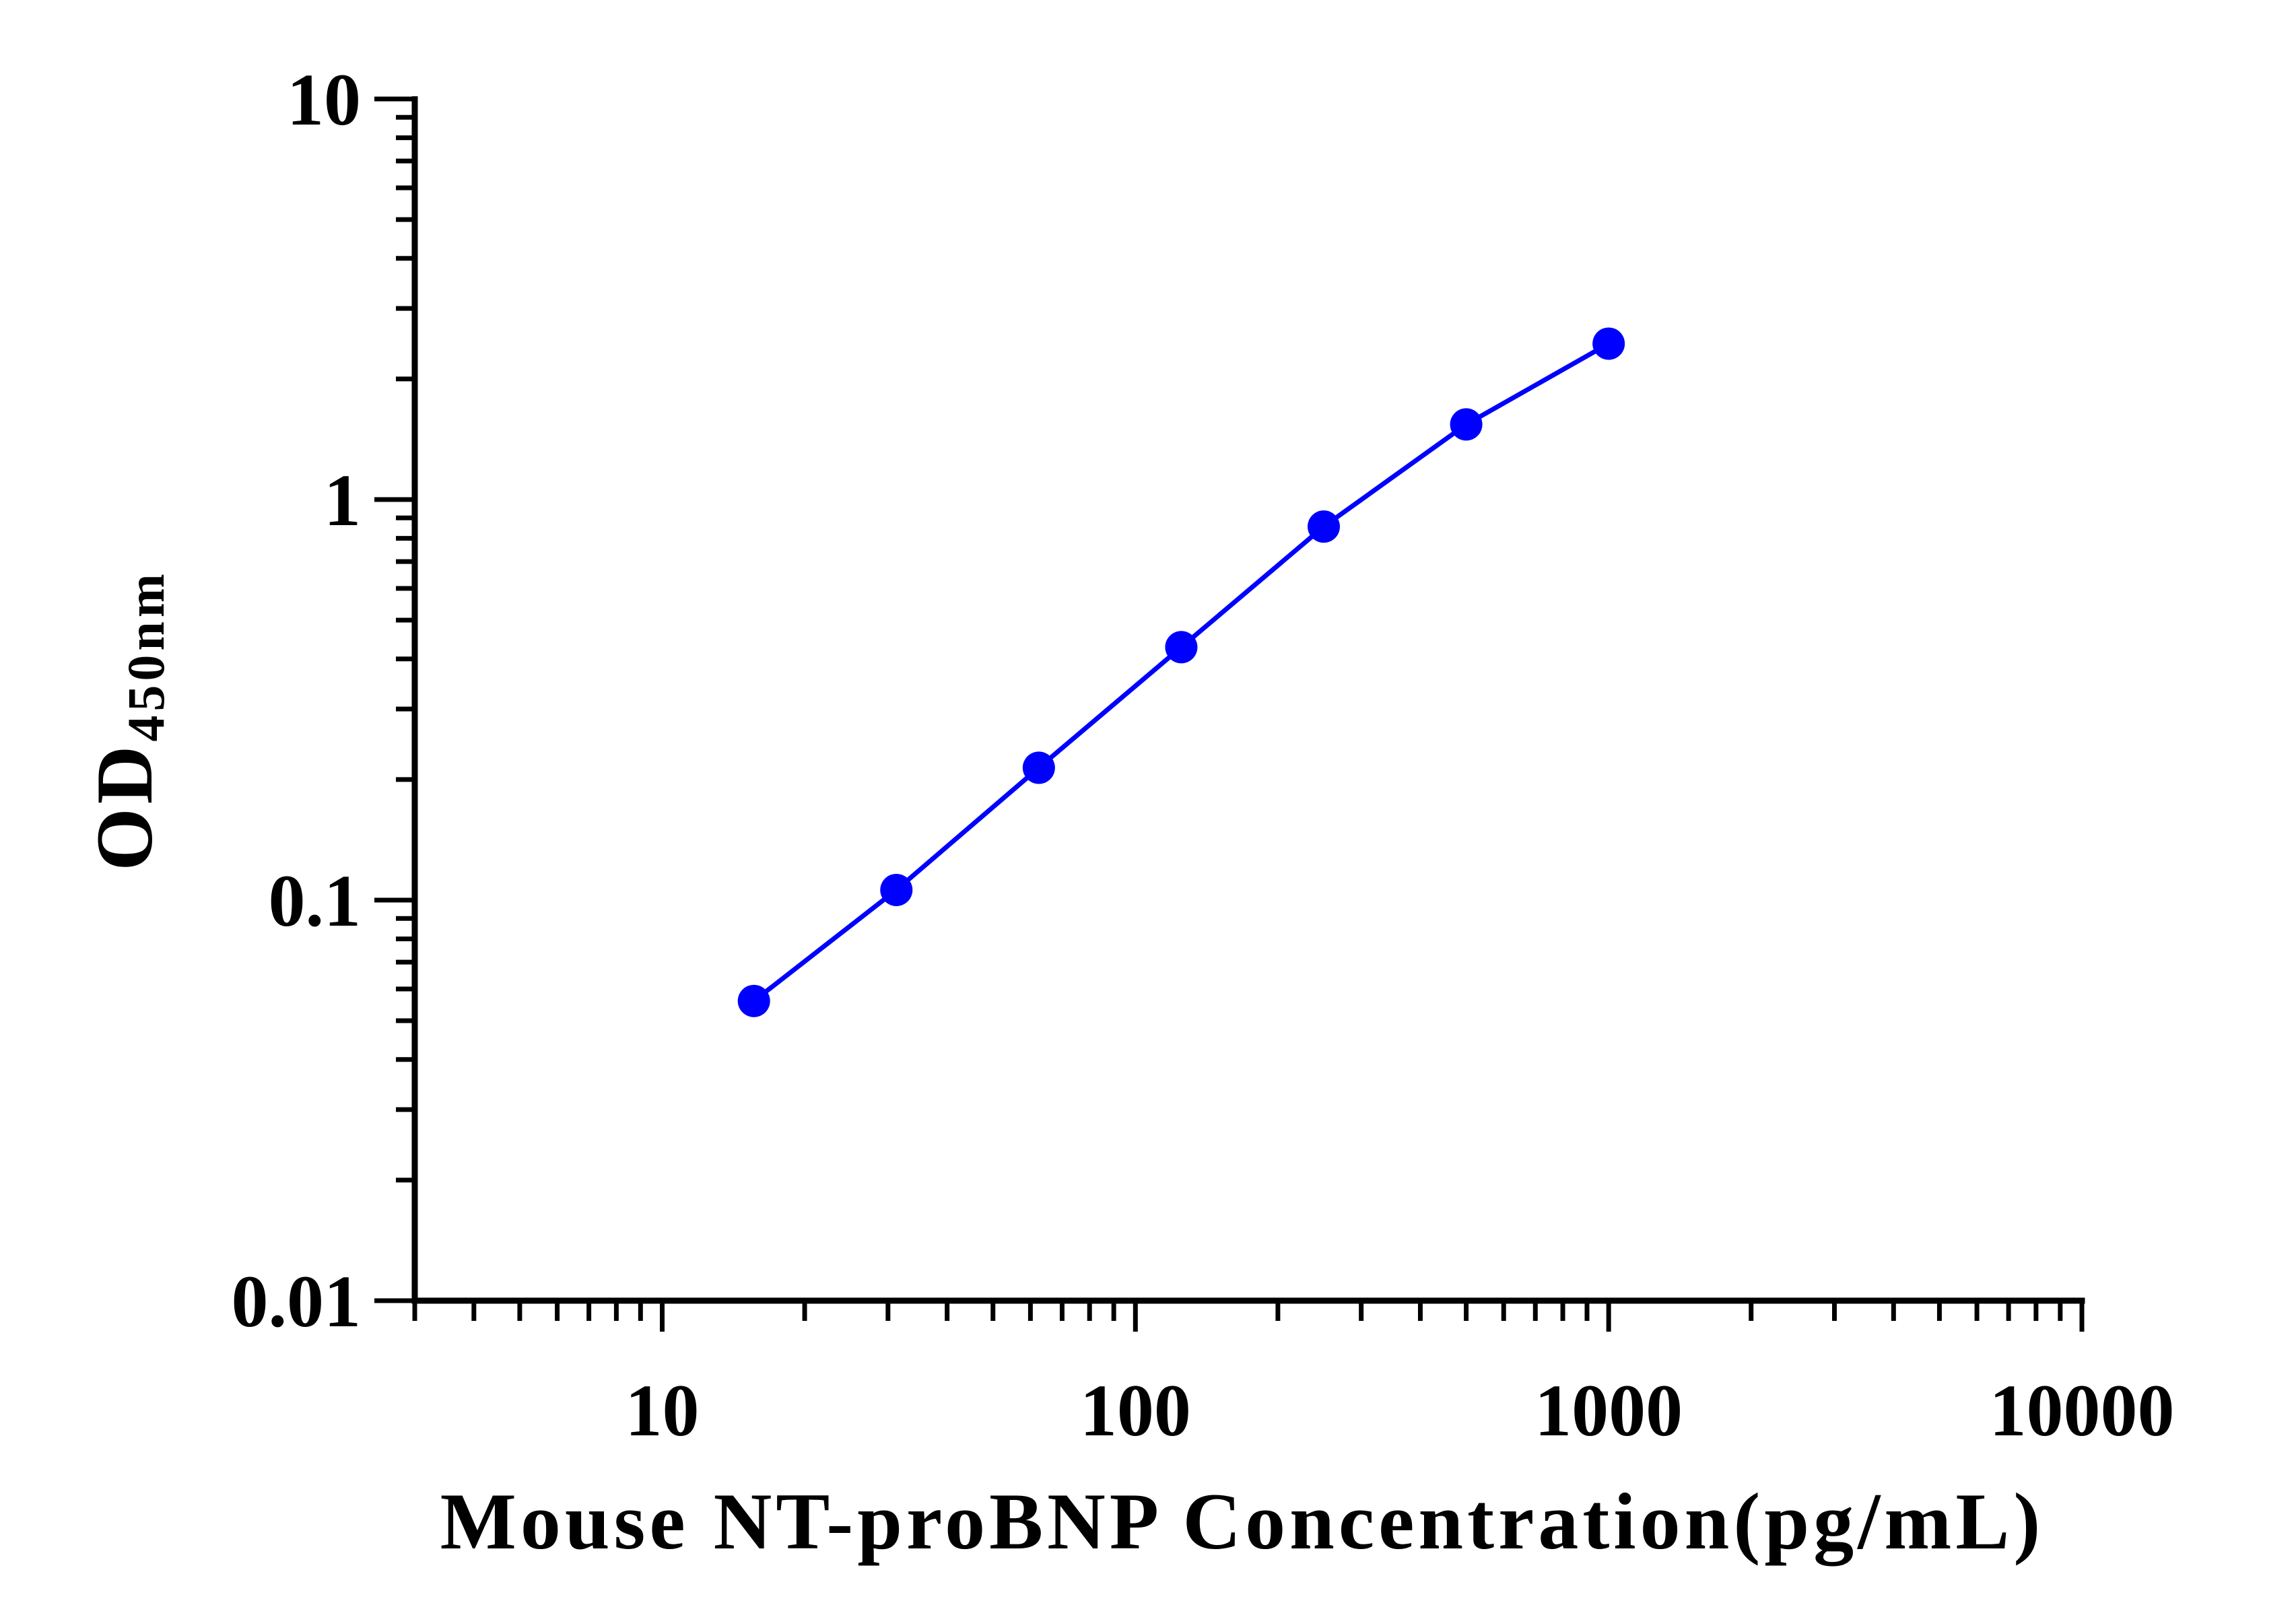  What do you see at coordinates (342, 500) in the screenshot?
I see `y-tick-label: 1` at bounding box center [342, 500].